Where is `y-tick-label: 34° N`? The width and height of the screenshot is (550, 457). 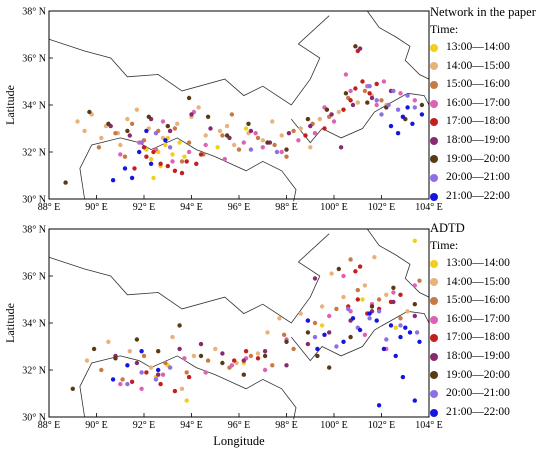
y-tick-label: 34° N is located at coordinates (34, 106).